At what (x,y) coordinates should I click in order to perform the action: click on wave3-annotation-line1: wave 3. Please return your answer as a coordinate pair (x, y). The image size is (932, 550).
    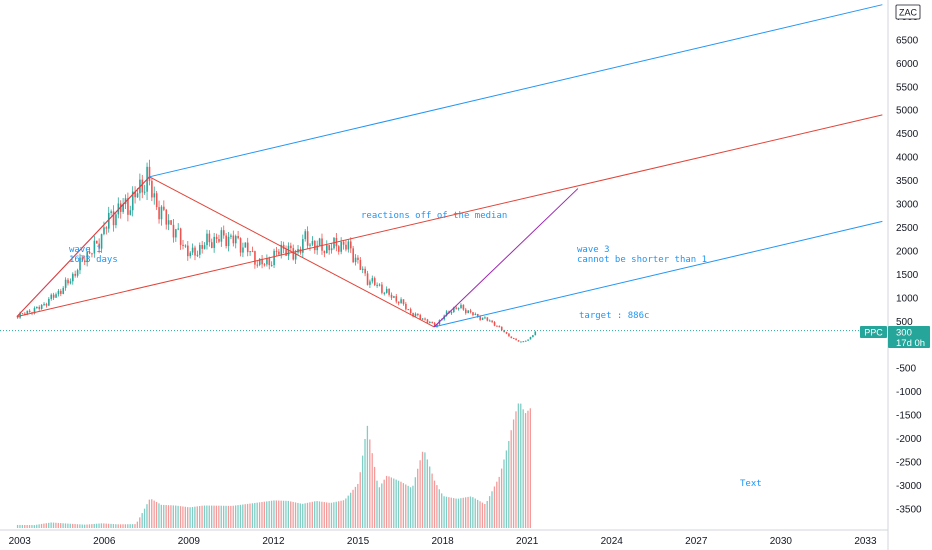
    Looking at the image, I should click on (593, 250).